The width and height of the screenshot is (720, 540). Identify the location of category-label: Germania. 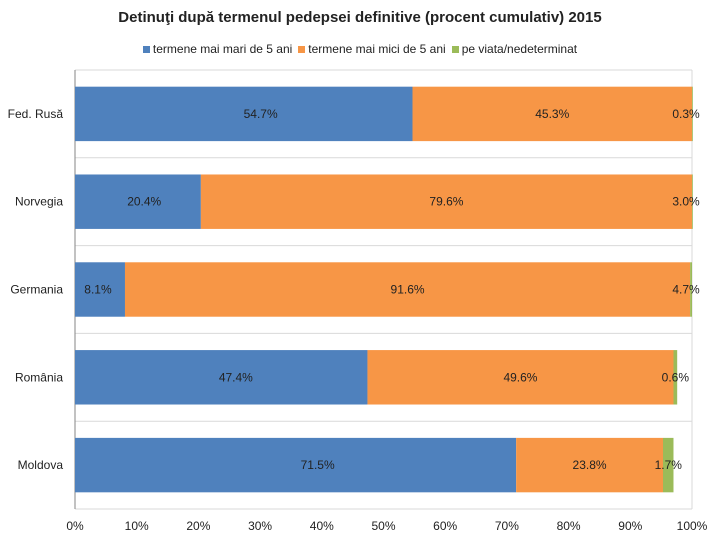
(36, 290).